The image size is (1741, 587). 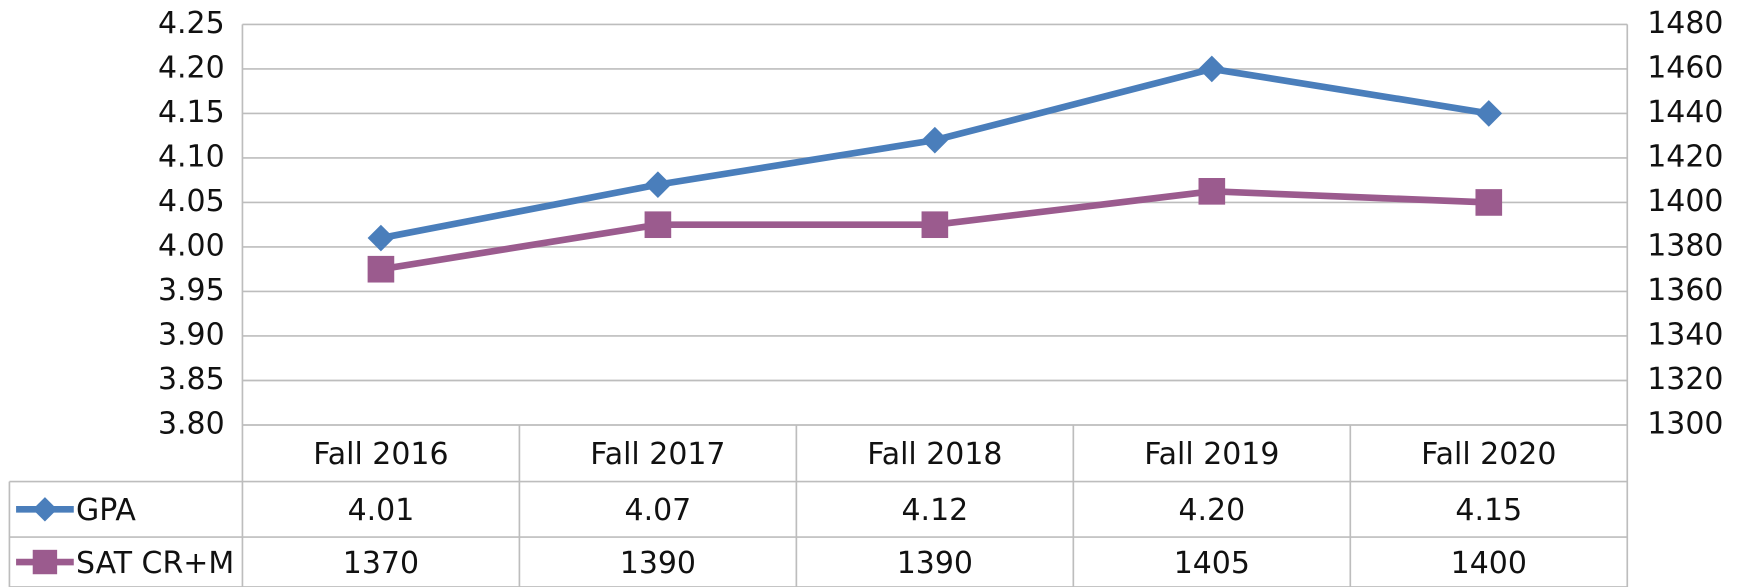 I want to click on y2-tick-label: 1340, so click(x=1685, y=334).